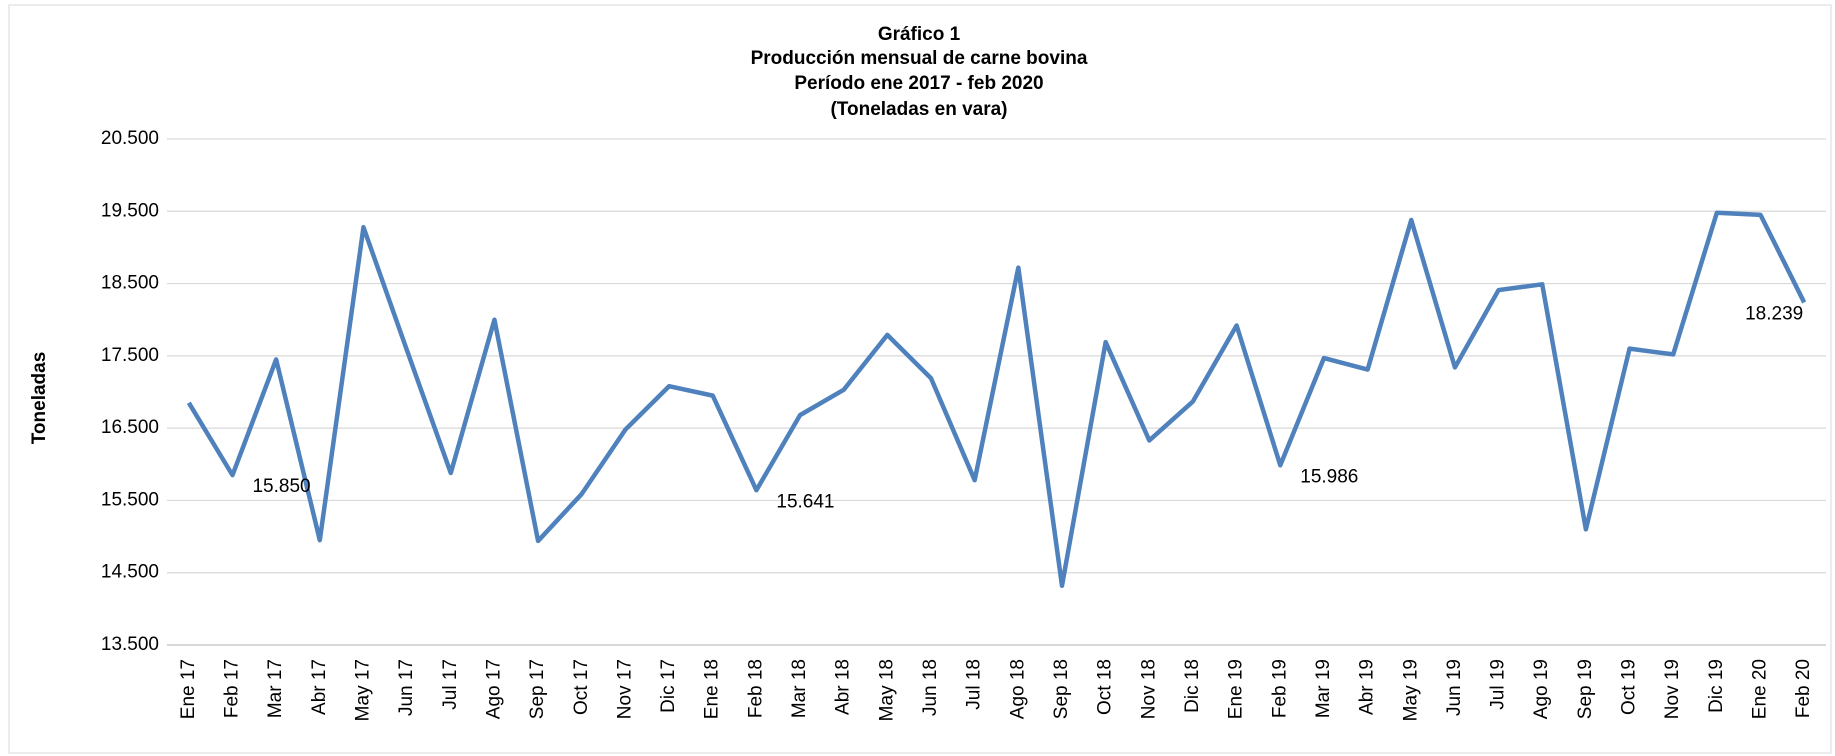 The image size is (1835, 756). I want to click on x-tick-label: Oct 17, so click(581, 687).